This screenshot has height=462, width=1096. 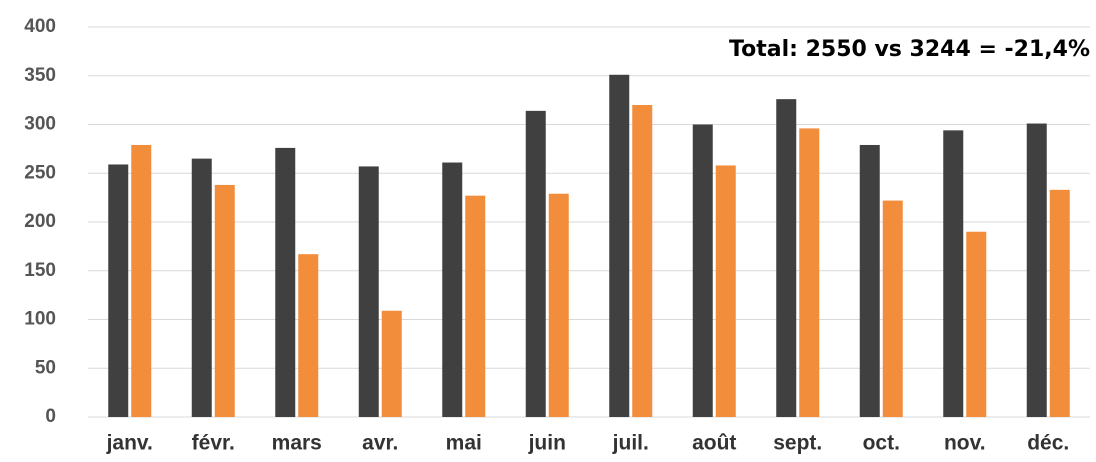 I want to click on annotation-background, so click(x=898, y=50).